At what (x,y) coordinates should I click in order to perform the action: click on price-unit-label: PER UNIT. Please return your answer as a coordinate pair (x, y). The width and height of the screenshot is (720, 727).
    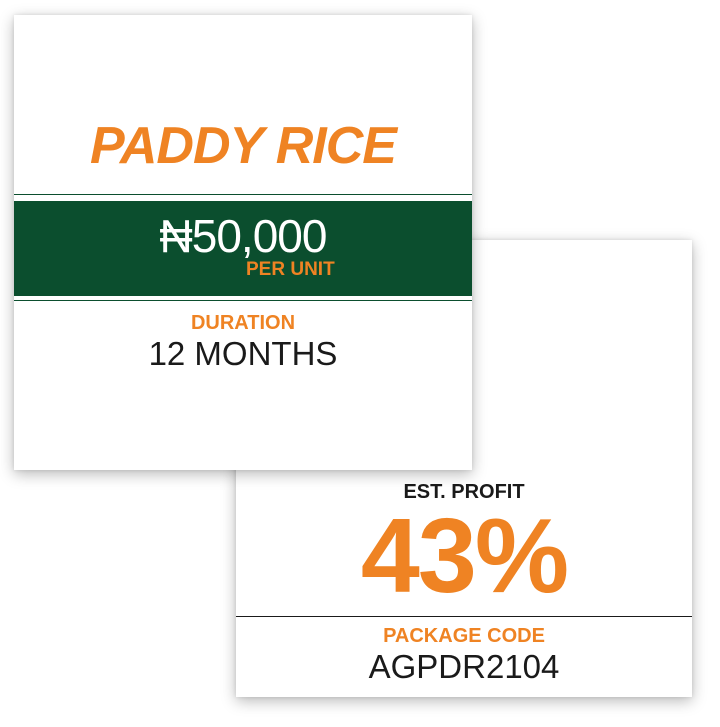
    Looking at the image, I should click on (290, 269).